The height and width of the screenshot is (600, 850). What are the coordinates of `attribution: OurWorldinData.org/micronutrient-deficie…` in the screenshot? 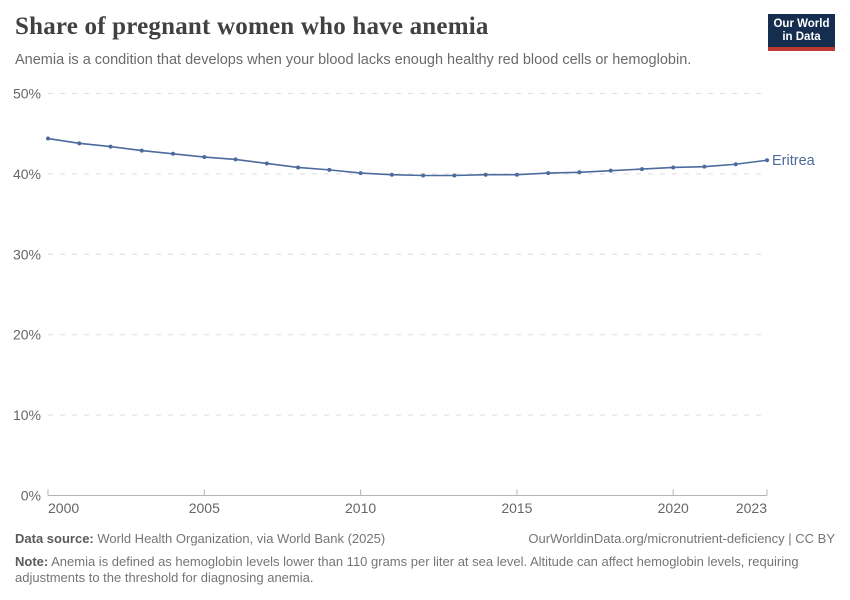 It's located at (681, 539).